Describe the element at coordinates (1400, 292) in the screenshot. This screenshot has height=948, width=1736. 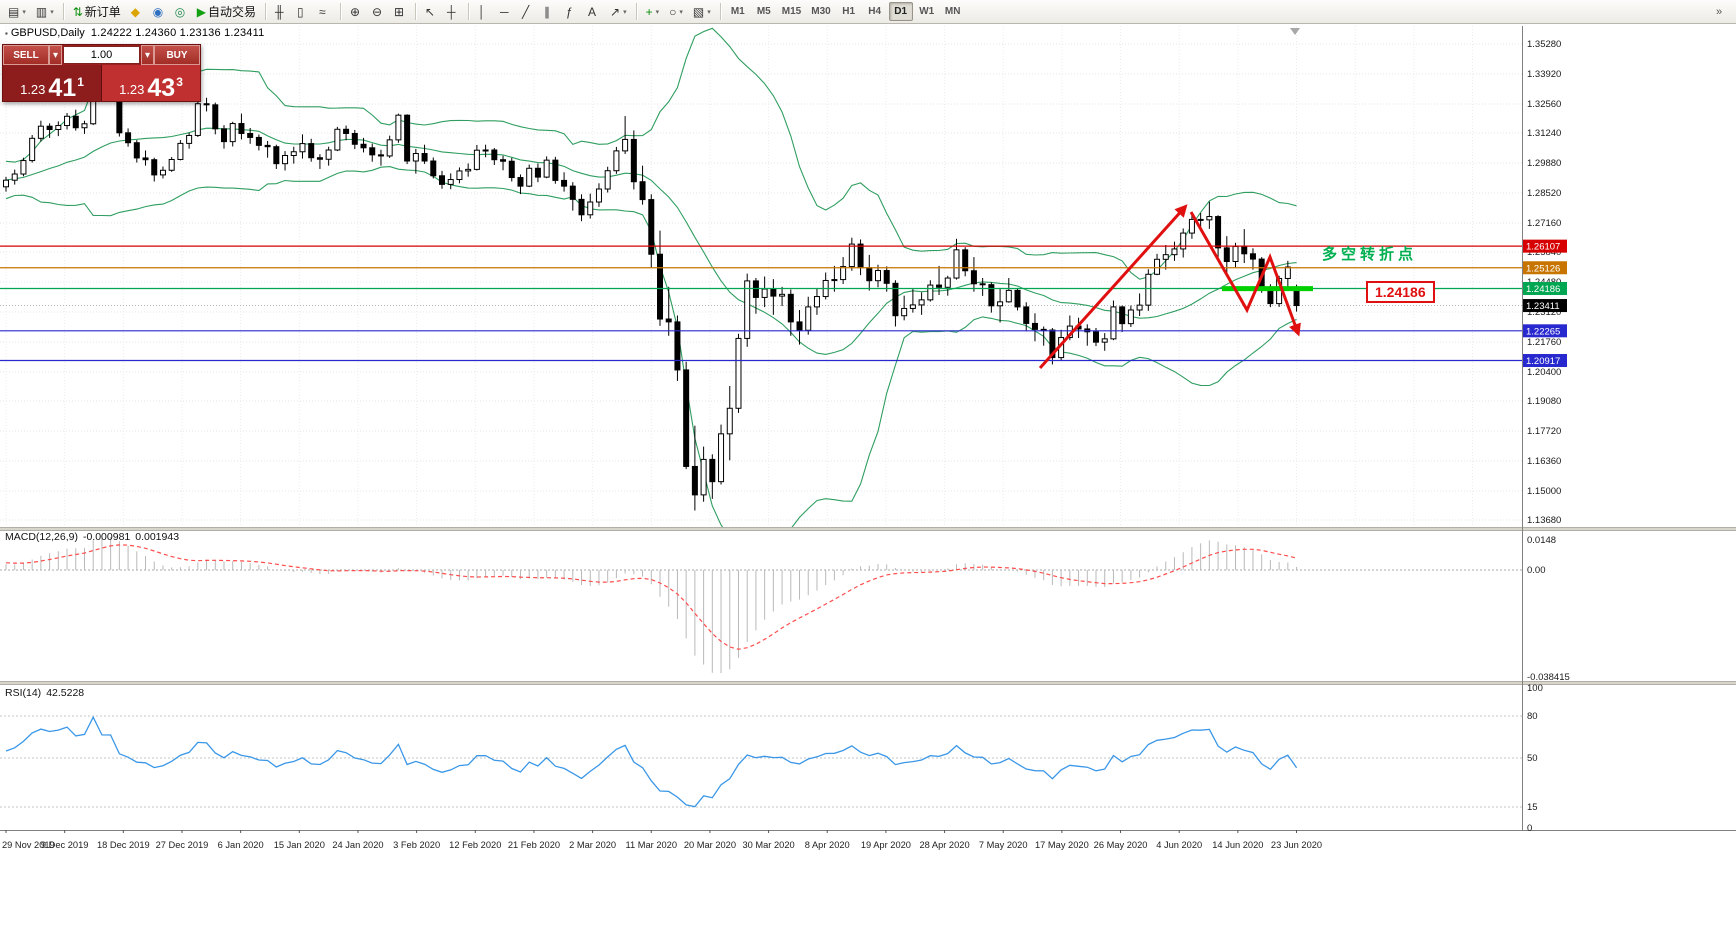
I see `price-tag-annotation: 1.24186` at that location.